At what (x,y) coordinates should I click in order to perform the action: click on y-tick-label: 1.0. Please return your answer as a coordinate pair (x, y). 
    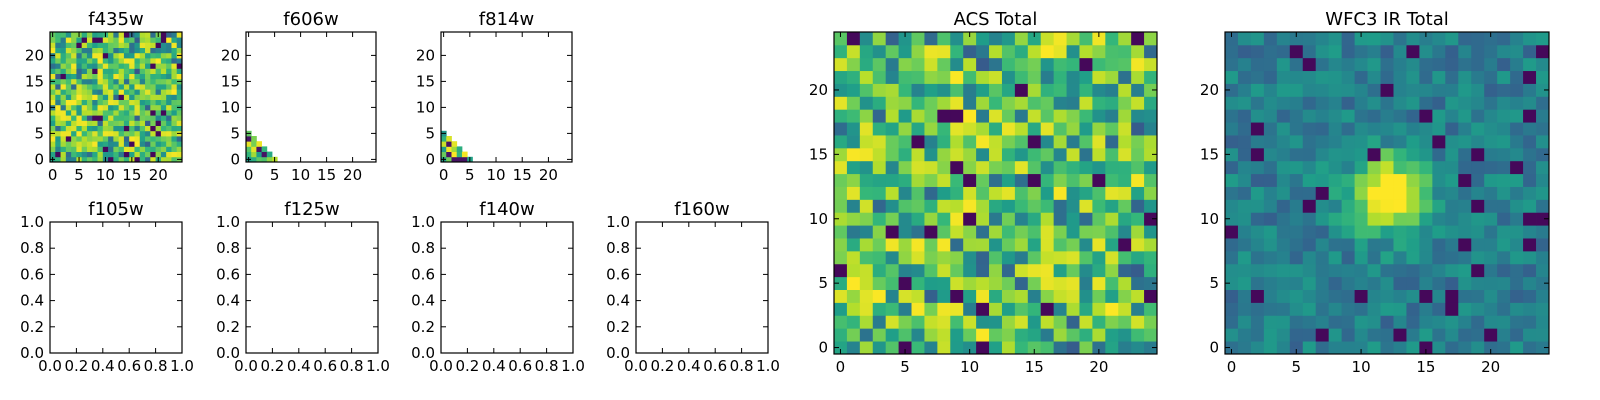
    Looking at the image, I should click on (228, 222).